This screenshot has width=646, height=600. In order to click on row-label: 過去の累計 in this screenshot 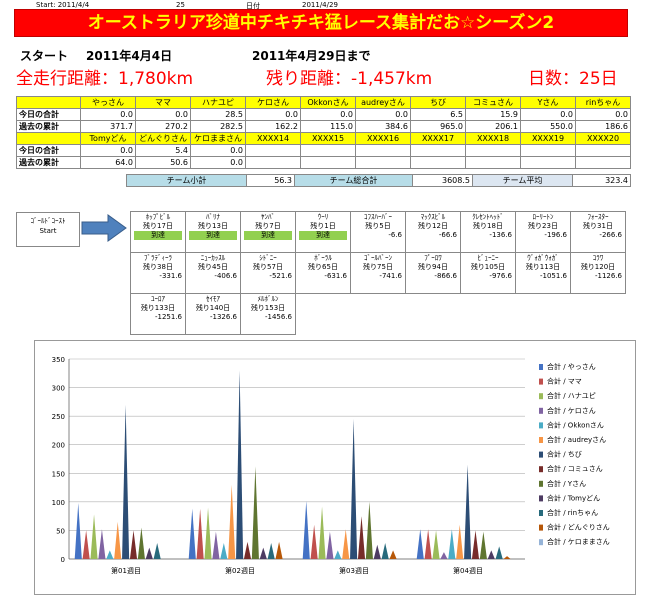, I will do `click(48, 162)`.